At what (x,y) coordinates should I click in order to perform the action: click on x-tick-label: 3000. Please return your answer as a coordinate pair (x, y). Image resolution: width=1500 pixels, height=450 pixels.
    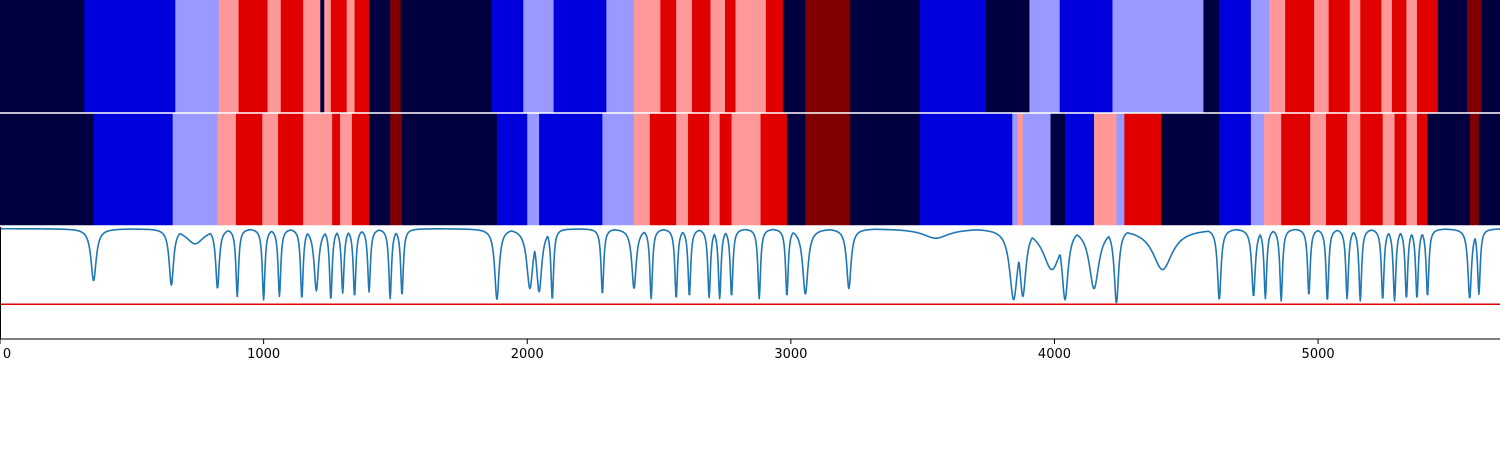
    Looking at the image, I should click on (790, 354).